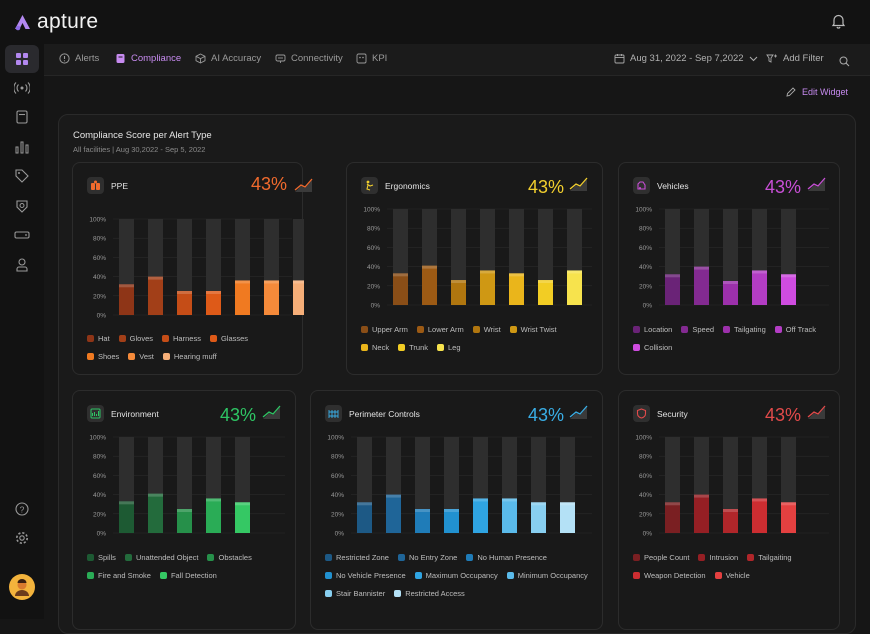 This screenshot has height=634, width=870. Describe the element at coordinates (795, 329) in the screenshot. I see `legend-item: Off Track` at that location.